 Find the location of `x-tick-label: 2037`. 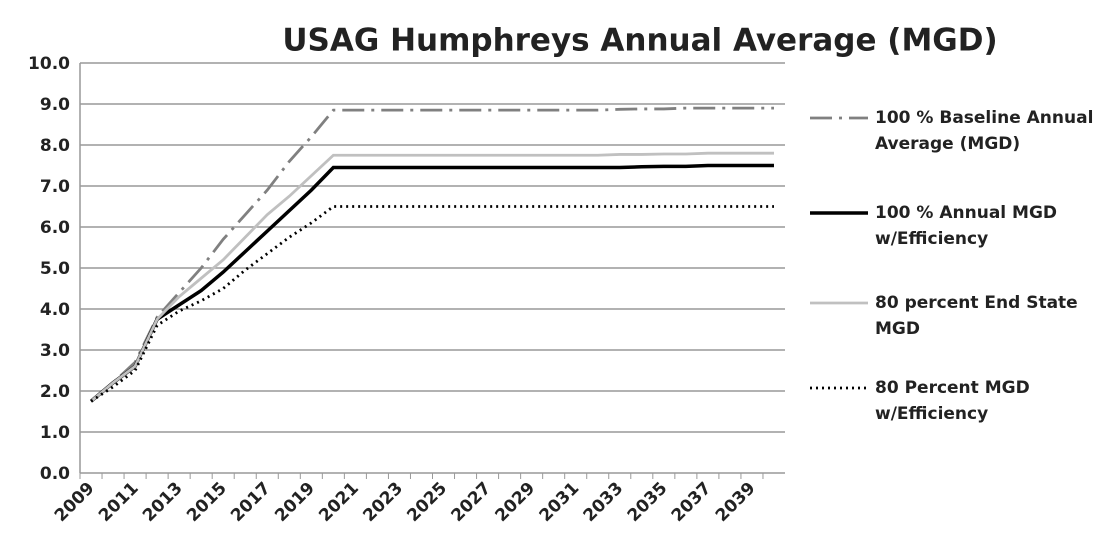

x-tick-label: 2037 is located at coordinates (692, 502).